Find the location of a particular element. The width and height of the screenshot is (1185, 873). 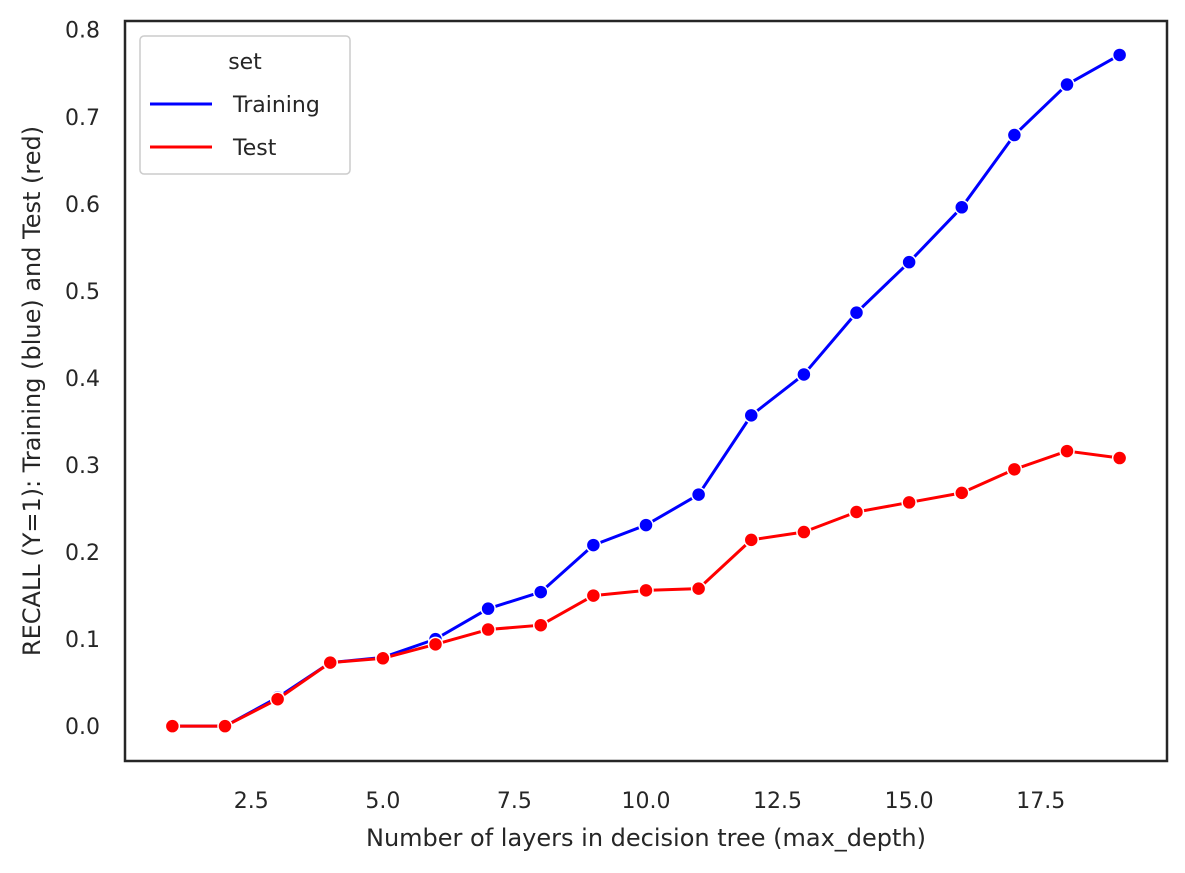

x-tick-label: 15.0 is located at coordinates (909, 801).